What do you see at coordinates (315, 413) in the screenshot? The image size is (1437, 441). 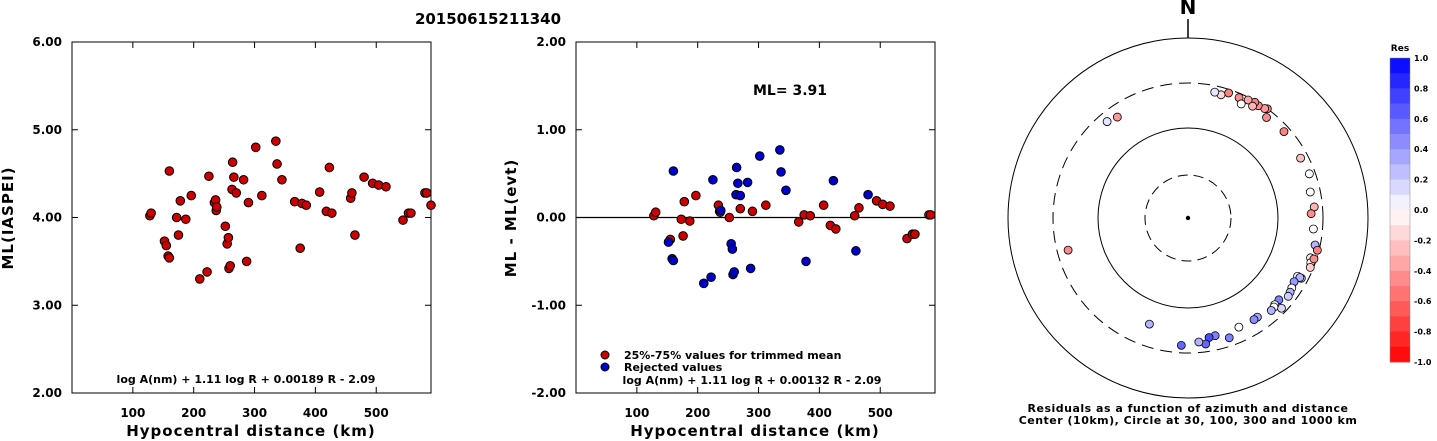 I see `ml-distance-x-tick-label: 400` at bounding box center [315, 413].